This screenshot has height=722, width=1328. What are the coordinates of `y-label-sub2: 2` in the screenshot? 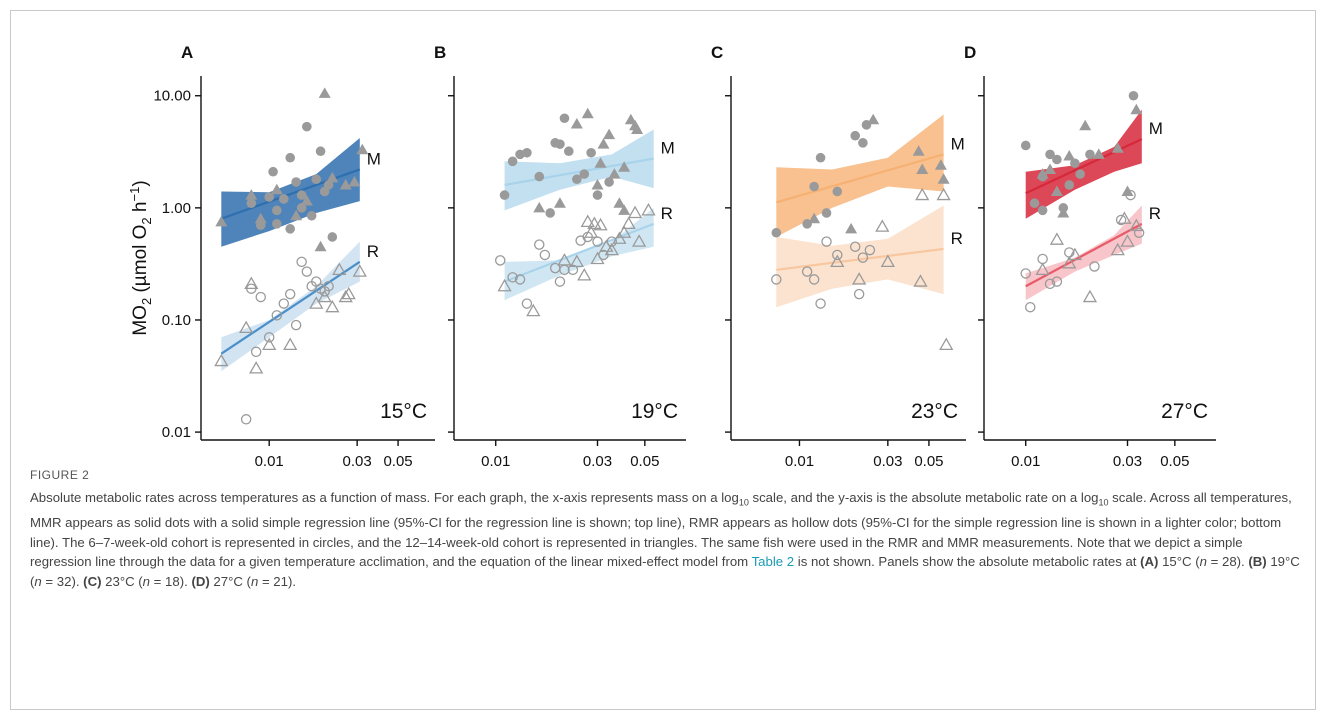 It's located at (146, 220).